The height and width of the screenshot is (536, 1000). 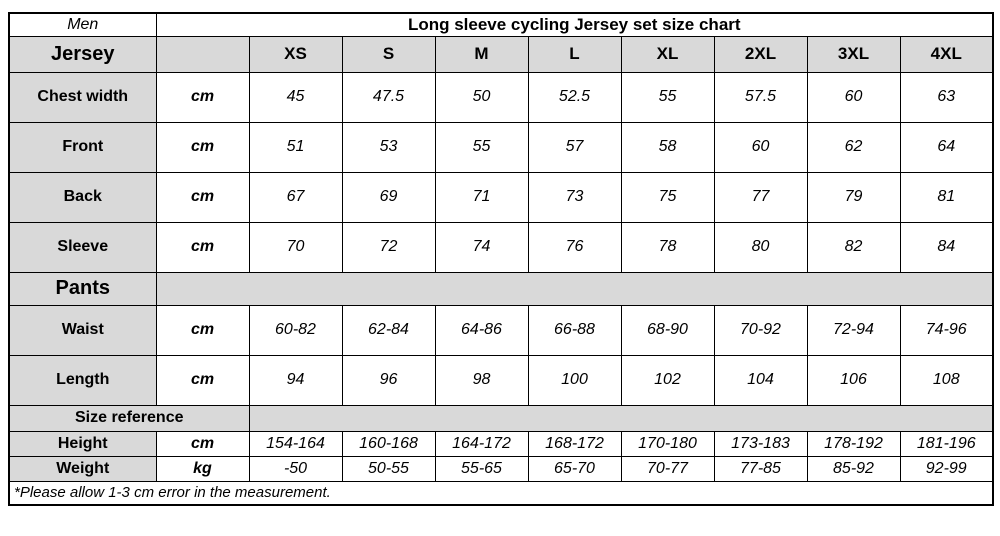 I want to click on cell-value: 76, so click(x=574, y=247).